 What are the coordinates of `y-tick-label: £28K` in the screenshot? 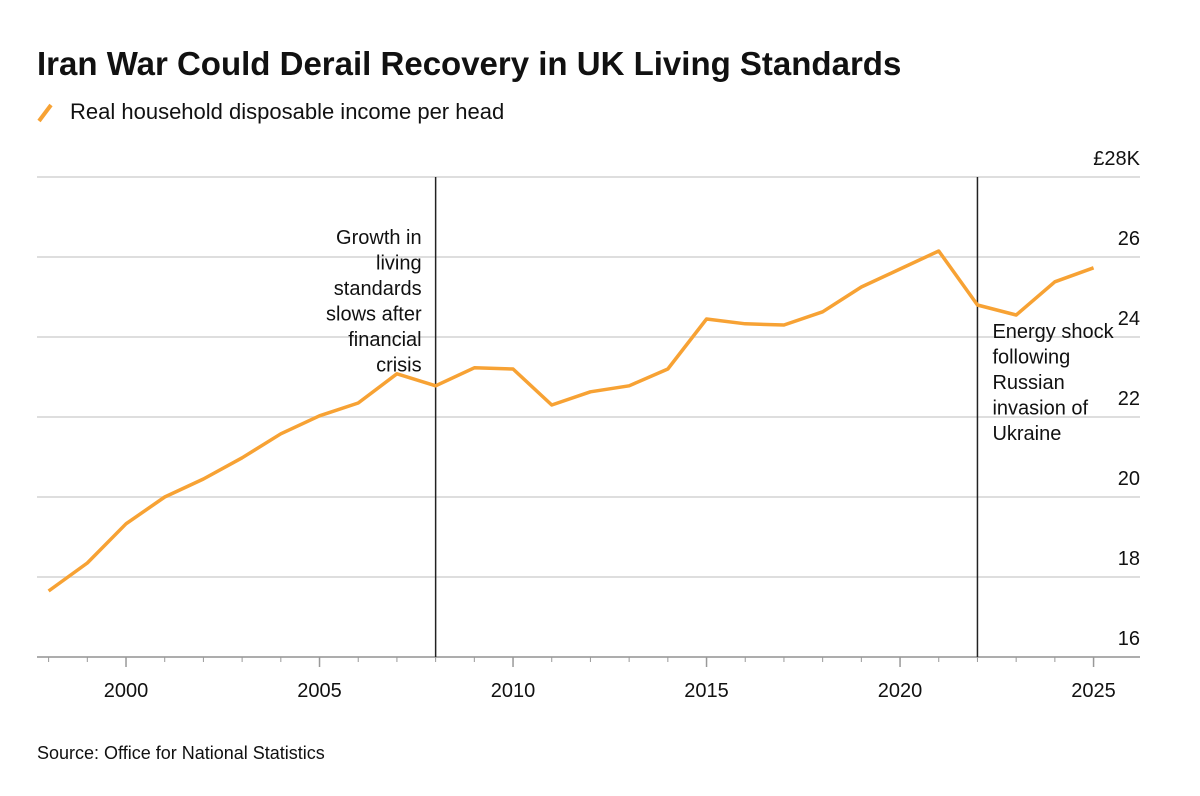 It's located at (1116, 159).